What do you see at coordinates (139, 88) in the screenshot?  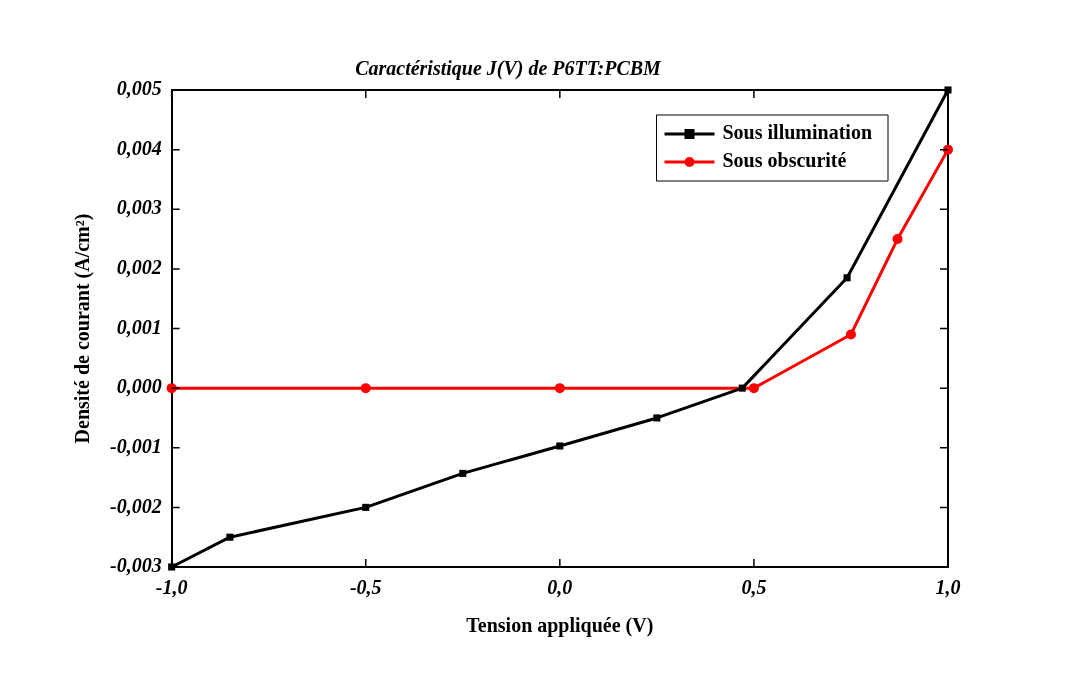 I see `y-tick-label: 0,005` at bounding box center [139, 88].